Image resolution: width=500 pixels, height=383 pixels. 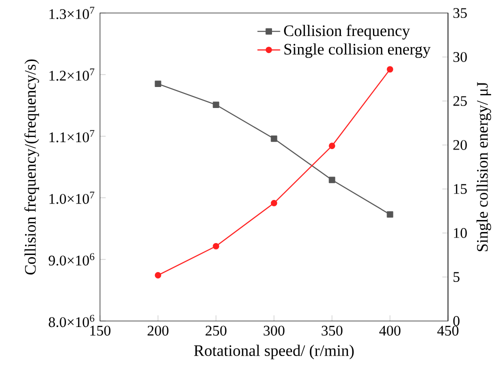 I want to click on y2-tick-label: 5, so click(x=457, y=277).